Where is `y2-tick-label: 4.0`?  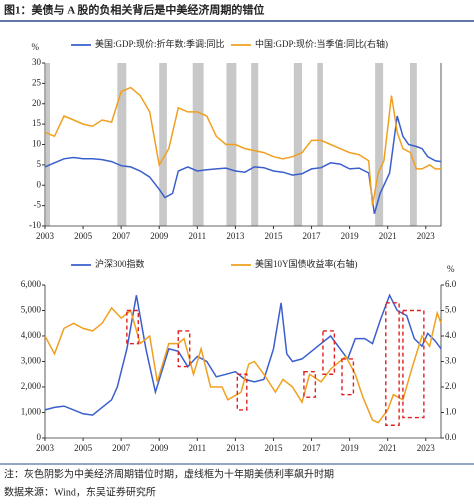 y2-tick-label: 4.0 is located at coordinates (451, 335).